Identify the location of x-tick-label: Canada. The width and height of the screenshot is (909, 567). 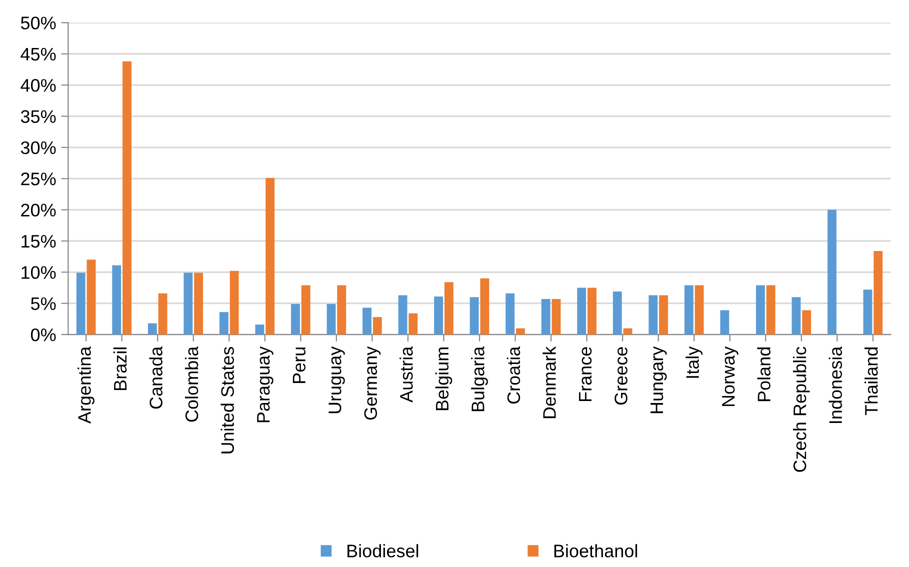
(155, 377).